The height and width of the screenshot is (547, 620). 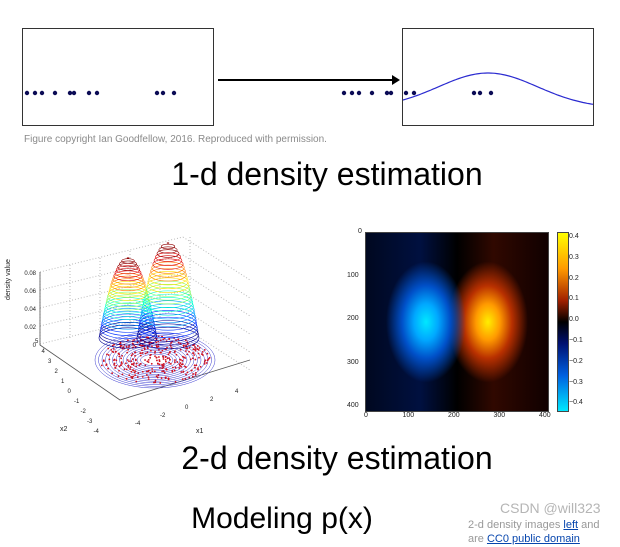 I want to click on link-cc0: CC0 public domain, so click(x=533, y=539).